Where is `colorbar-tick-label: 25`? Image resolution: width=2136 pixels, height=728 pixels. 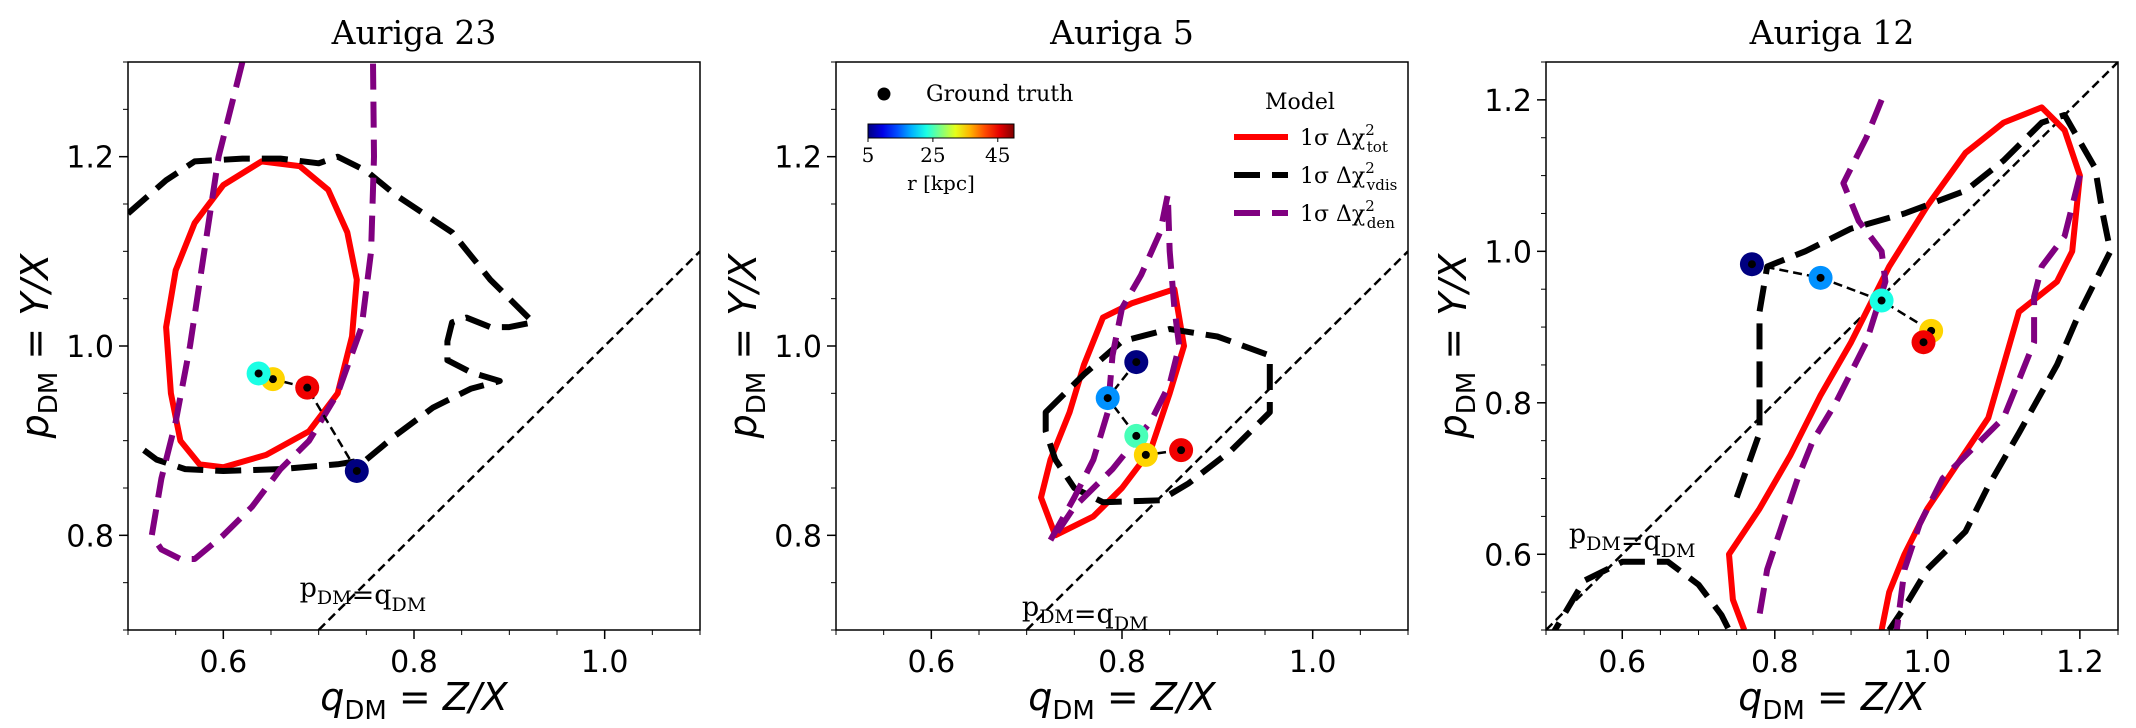
colorbar-tick-label: 25 is located at coordinates (932, 155).